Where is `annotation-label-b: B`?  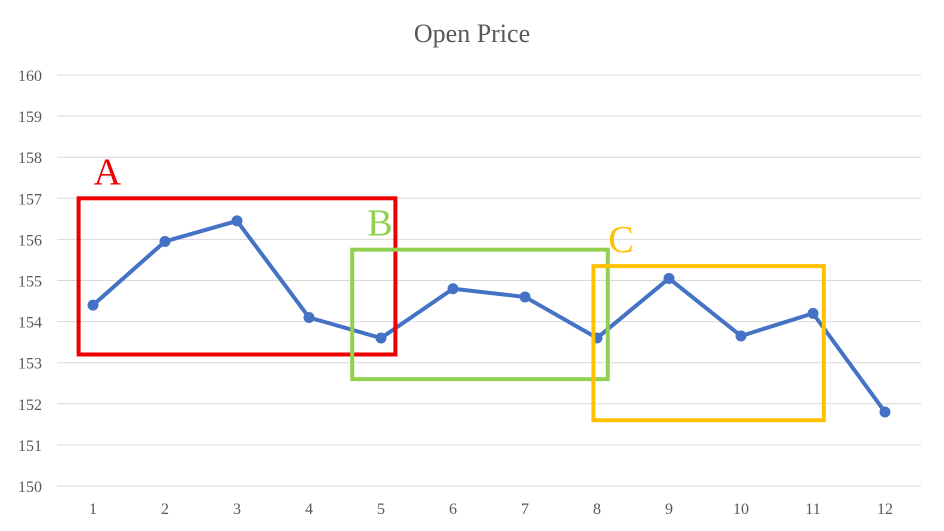
annotation-label-b: B is located at coordinates (379, 224).